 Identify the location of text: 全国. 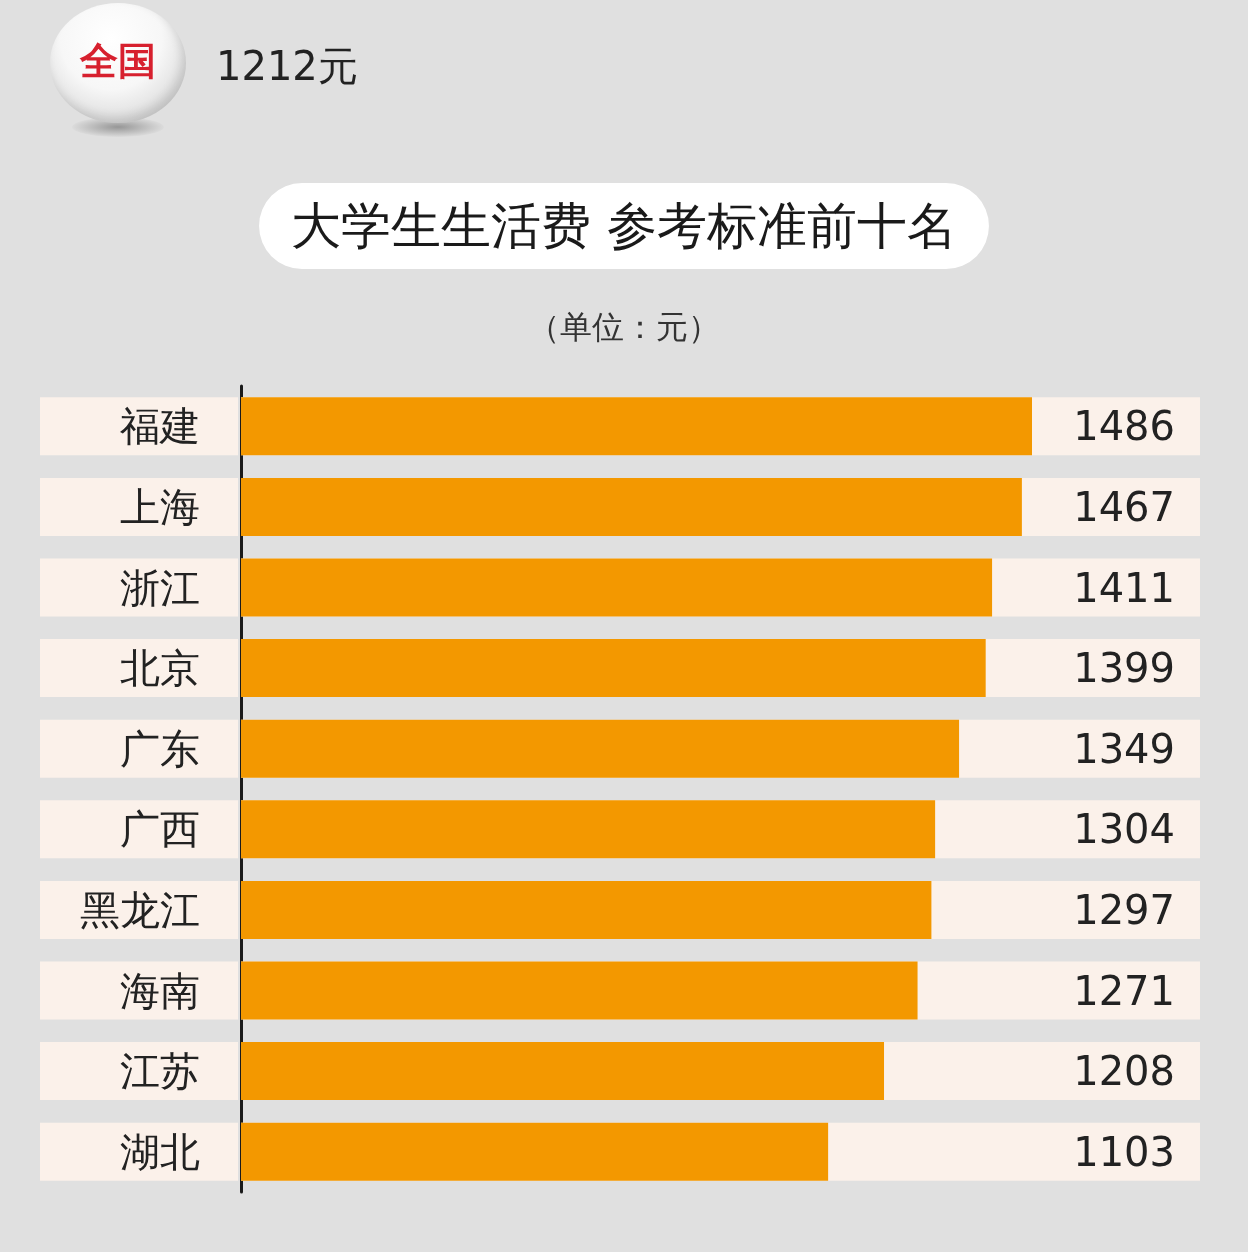
(118, 61).